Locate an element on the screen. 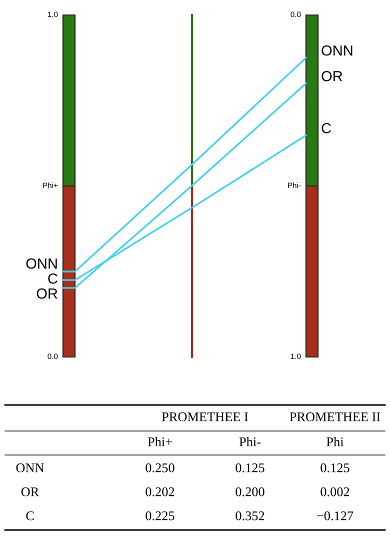  data-label: 0.200 is located at coordinates (250, 491).